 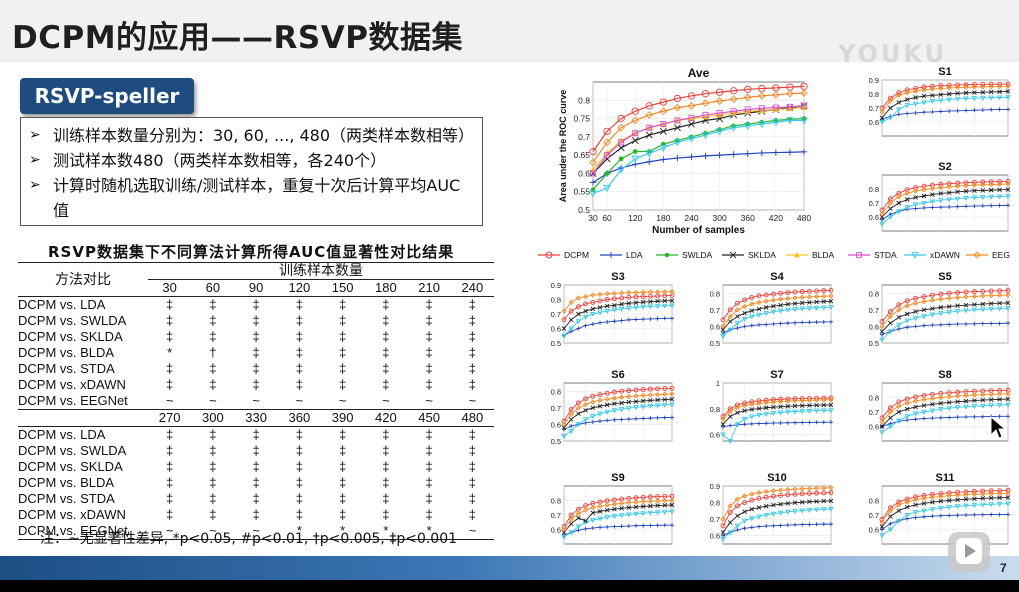 I want to click on play-button, so click(x=969, y=552).